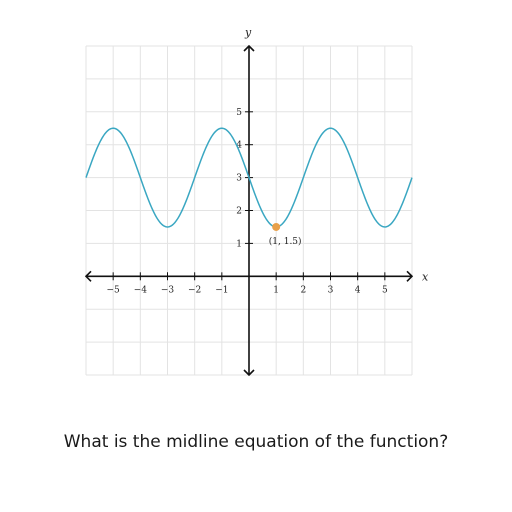 This screenshot has height=512, width=512. I want to click on y-axis-arrow-up, so click(249, 48).